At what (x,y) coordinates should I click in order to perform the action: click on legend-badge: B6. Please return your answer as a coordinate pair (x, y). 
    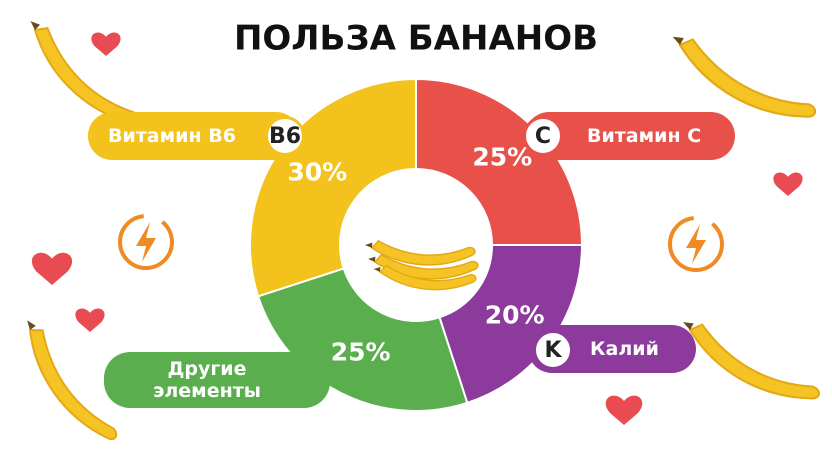
    Looking at the image, I should click on (285, 136).